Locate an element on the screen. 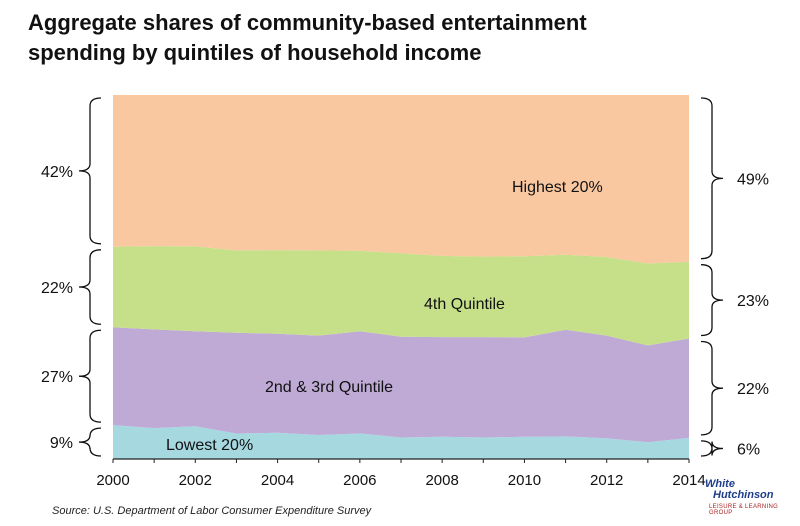  series-label: Lowest 20% is located at coordinates (209, 445).